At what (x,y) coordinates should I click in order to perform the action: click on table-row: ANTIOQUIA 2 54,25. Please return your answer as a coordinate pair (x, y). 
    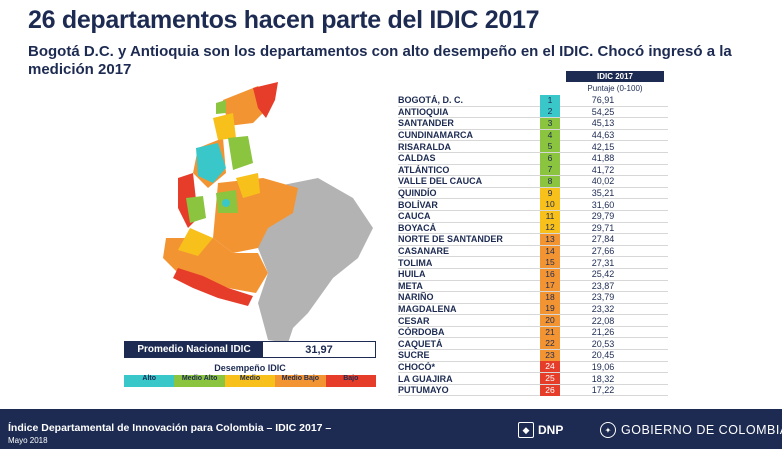
    Looking at the image, I should click on (533, 112).